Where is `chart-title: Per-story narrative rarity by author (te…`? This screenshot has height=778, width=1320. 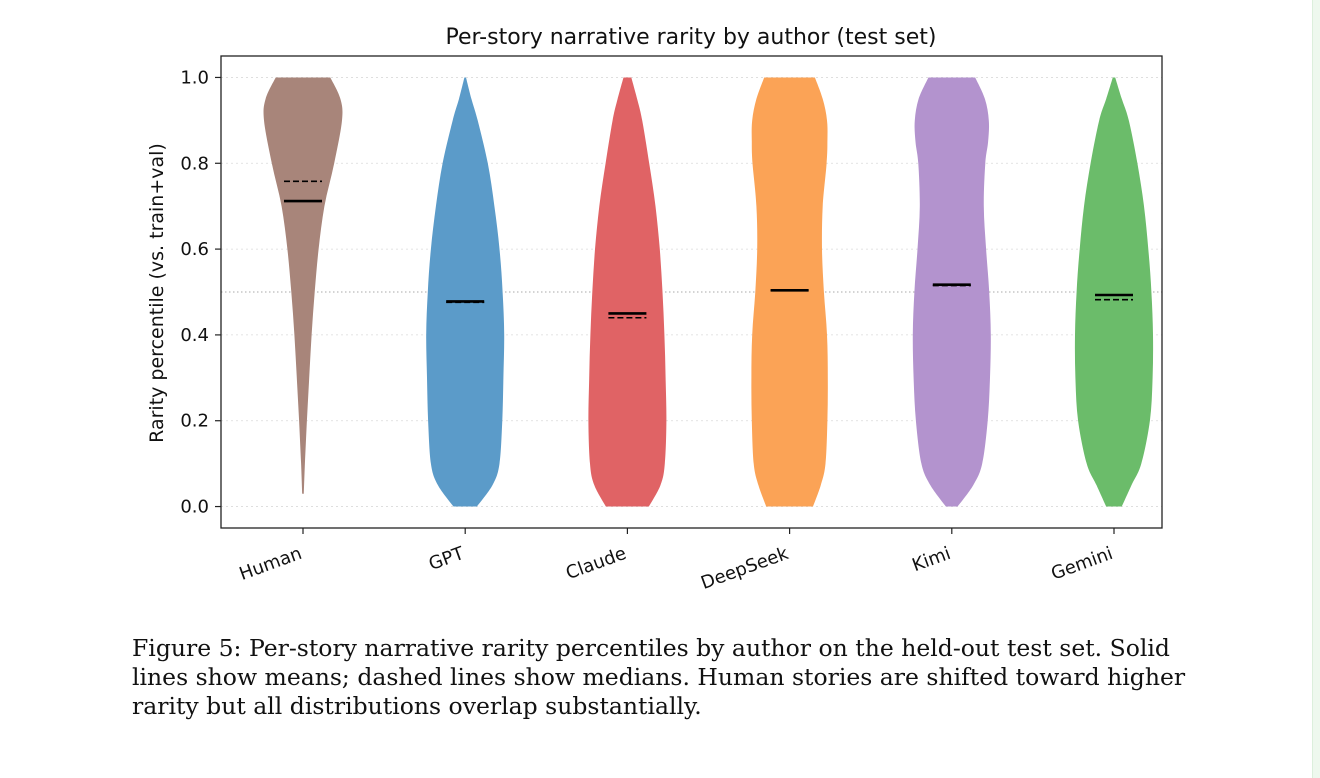
chart-title: Per-story narrative rarity by author (te… is located at coordinates (691, 37).